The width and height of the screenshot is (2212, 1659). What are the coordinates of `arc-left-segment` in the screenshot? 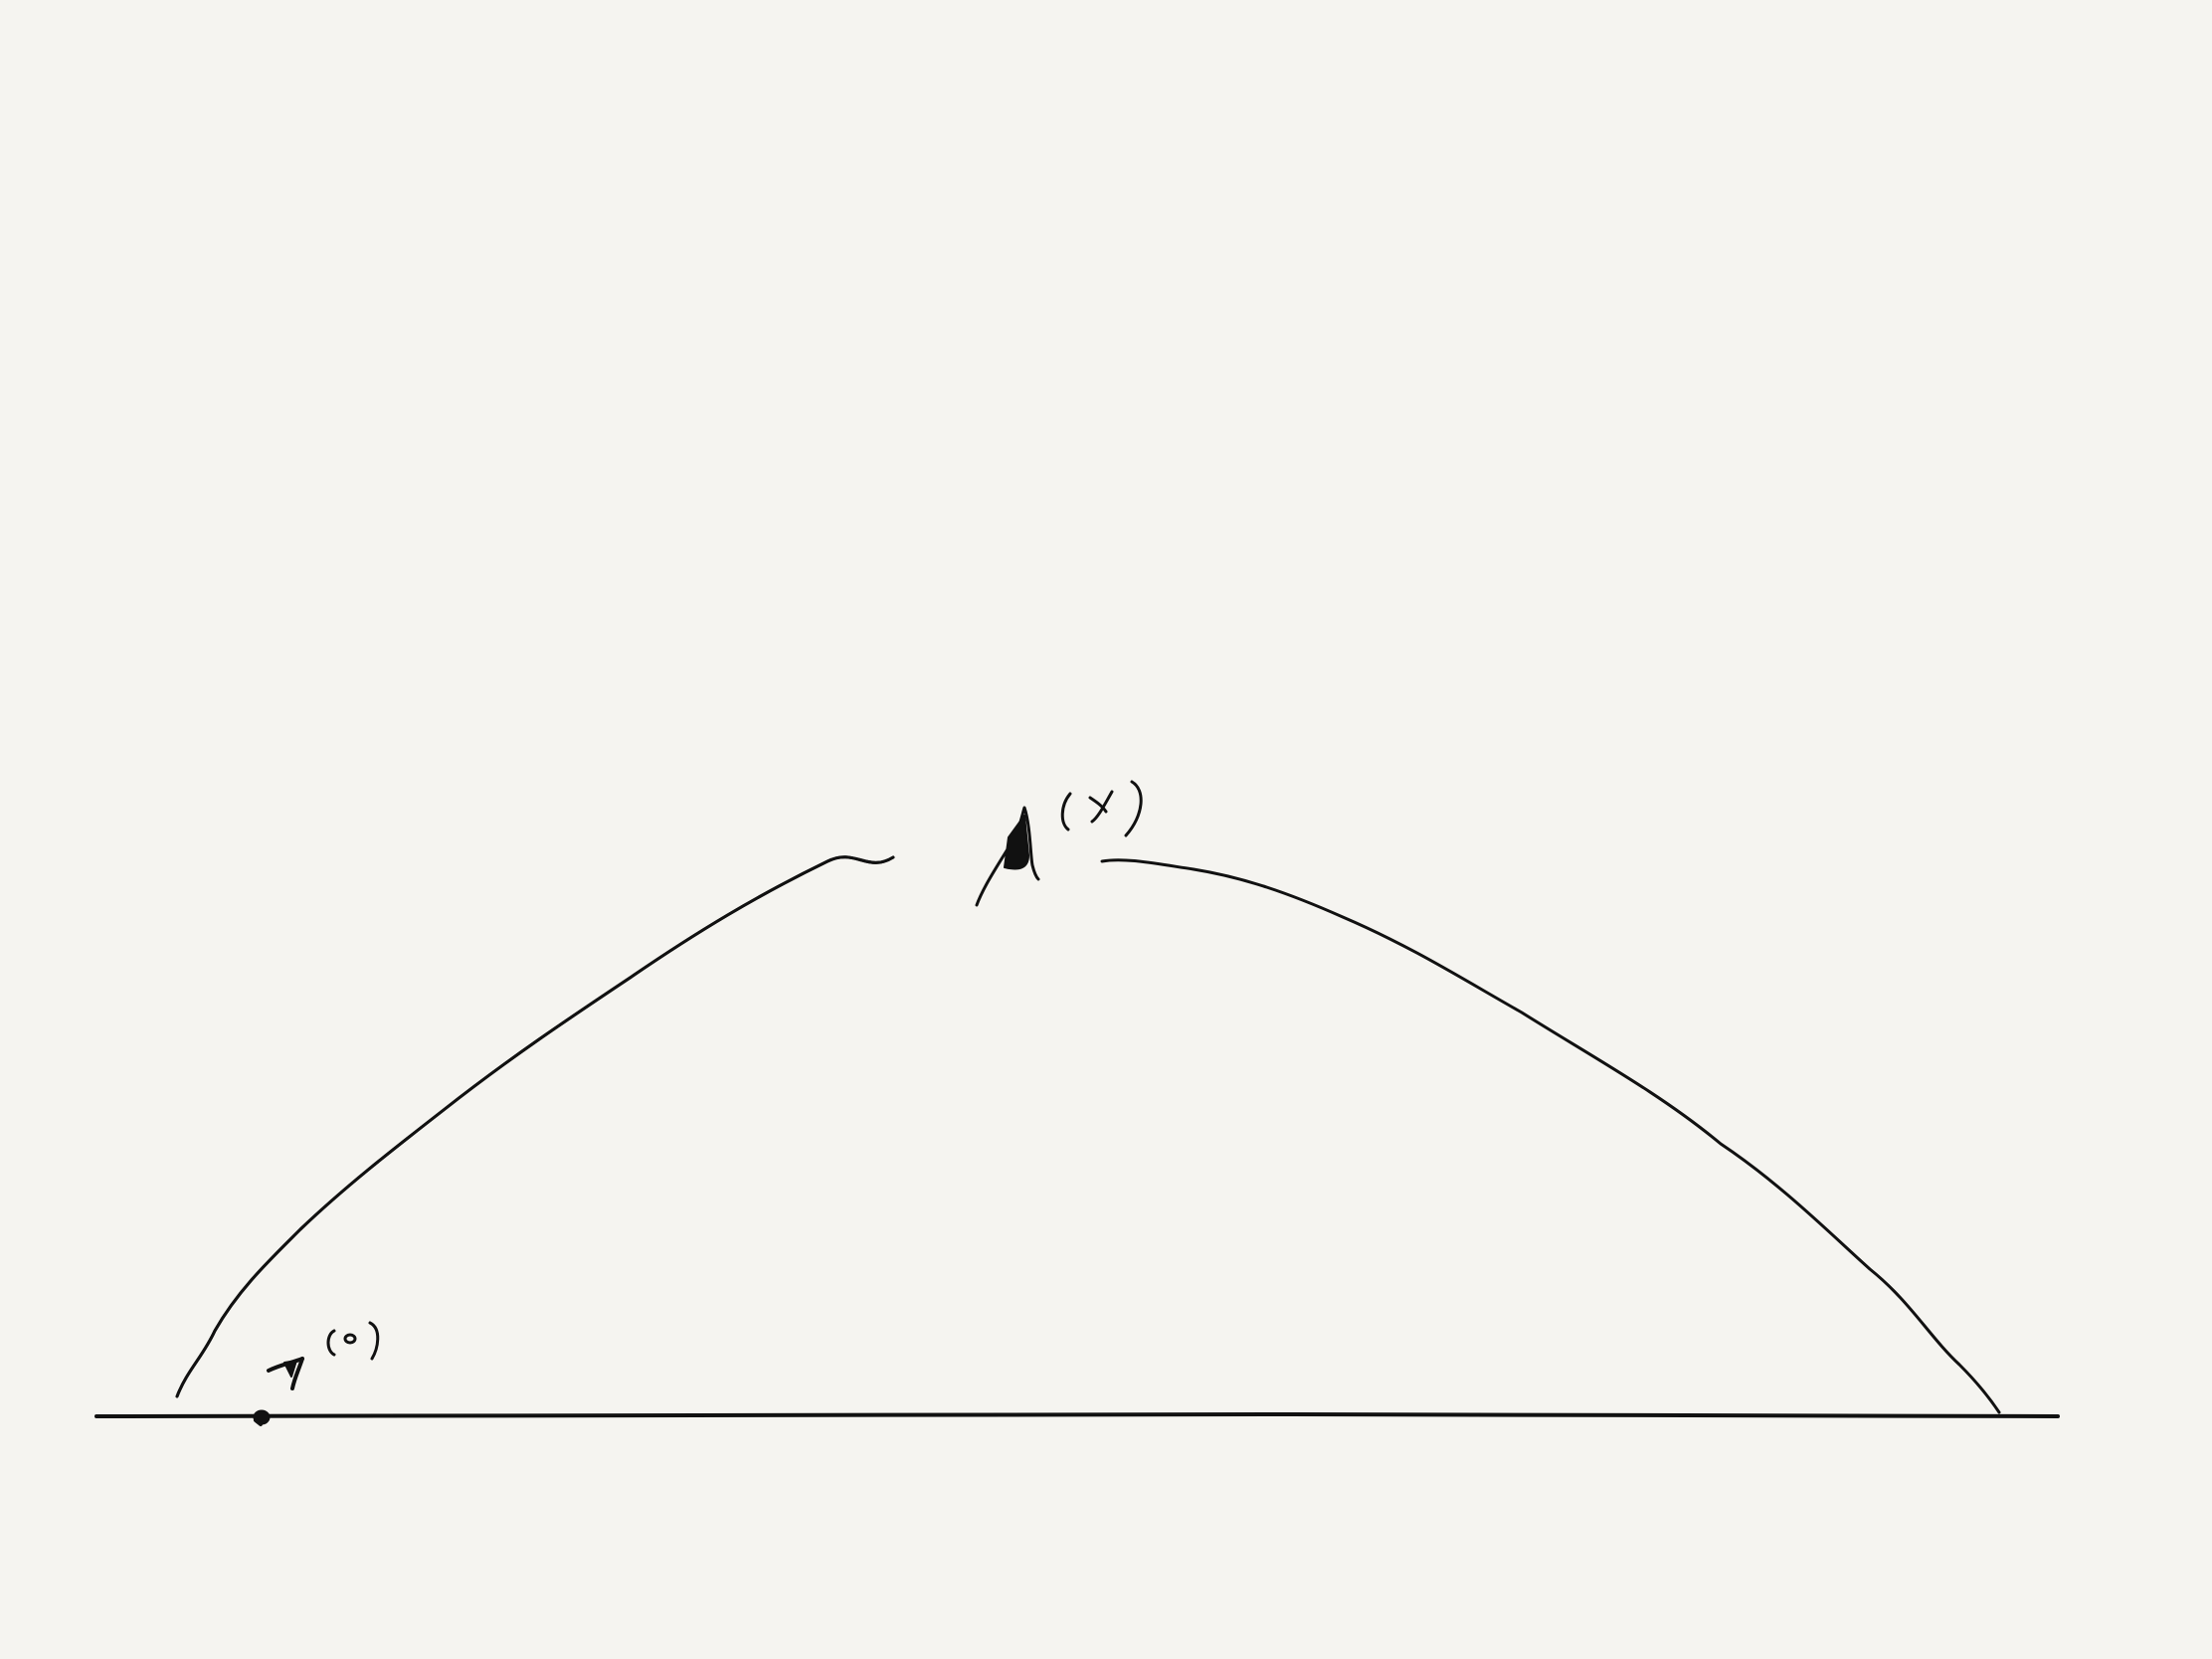 It's located at (535, 1126).